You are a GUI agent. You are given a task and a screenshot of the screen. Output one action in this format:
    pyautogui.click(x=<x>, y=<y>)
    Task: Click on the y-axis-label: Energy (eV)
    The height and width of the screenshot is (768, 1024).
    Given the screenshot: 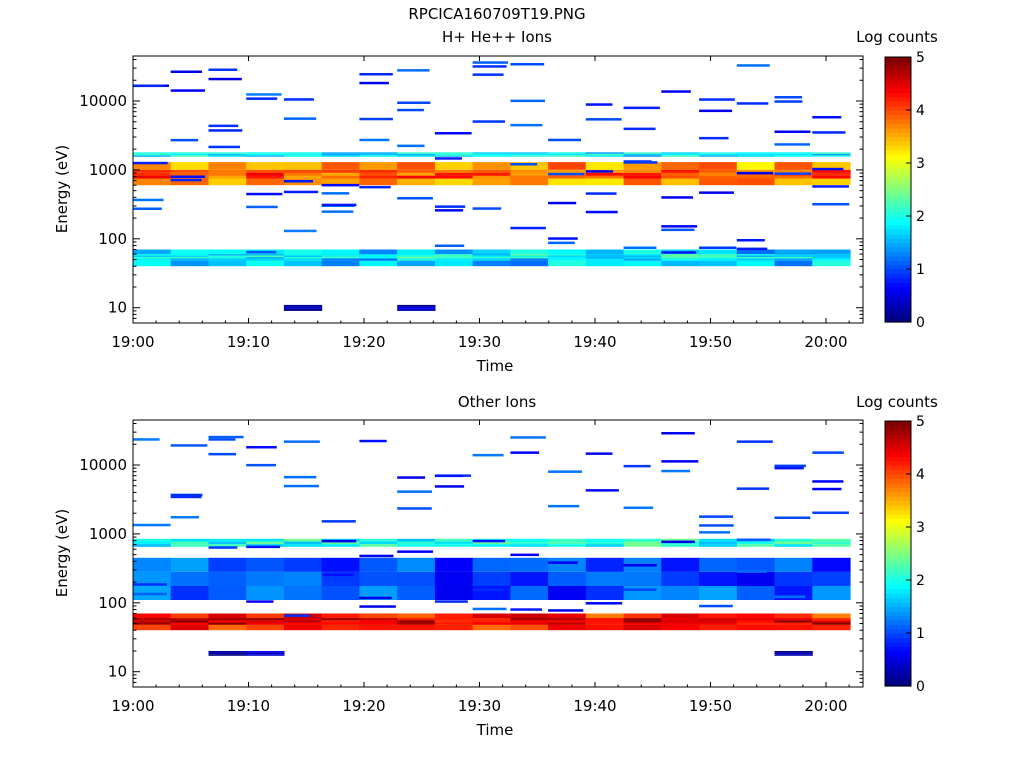 What is the action you would take?
    pyautogui.click(x=62, y=553)
    